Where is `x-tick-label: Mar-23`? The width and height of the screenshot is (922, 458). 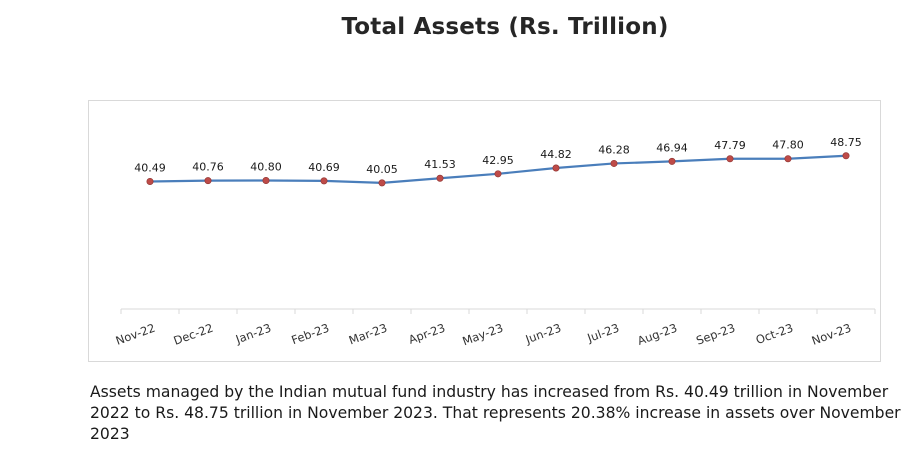
x-tick-label: Mar-23 is located at coordinates (368, 334).